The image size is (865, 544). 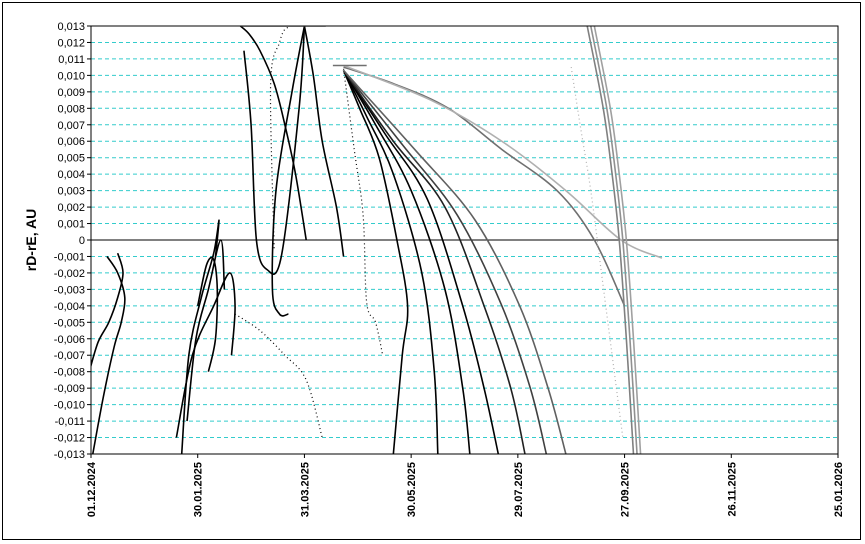 What do you see at coordinates (69, 340) in the screenshot?
I see `y-tick-label: -0,006` at bounding box center [69, 340].